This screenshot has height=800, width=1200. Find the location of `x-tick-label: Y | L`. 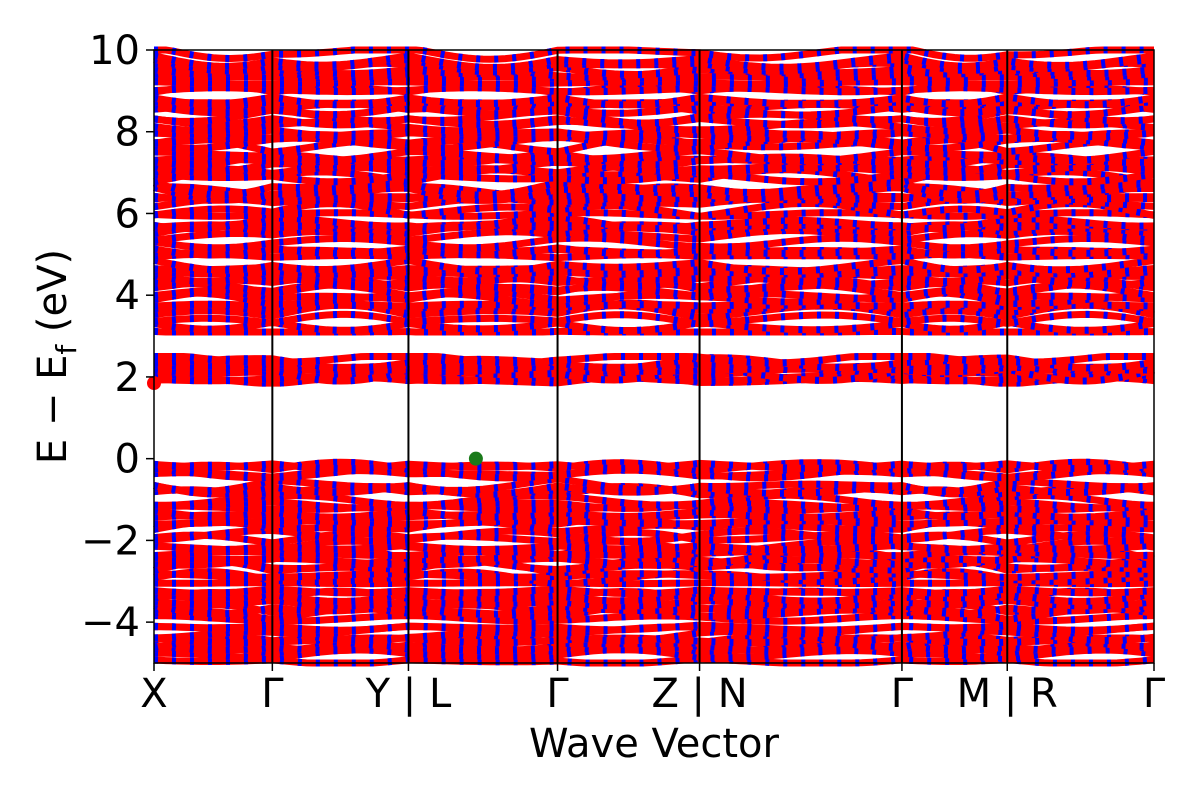

x-tick-label: Y | L is located at coordinates (408, 694).